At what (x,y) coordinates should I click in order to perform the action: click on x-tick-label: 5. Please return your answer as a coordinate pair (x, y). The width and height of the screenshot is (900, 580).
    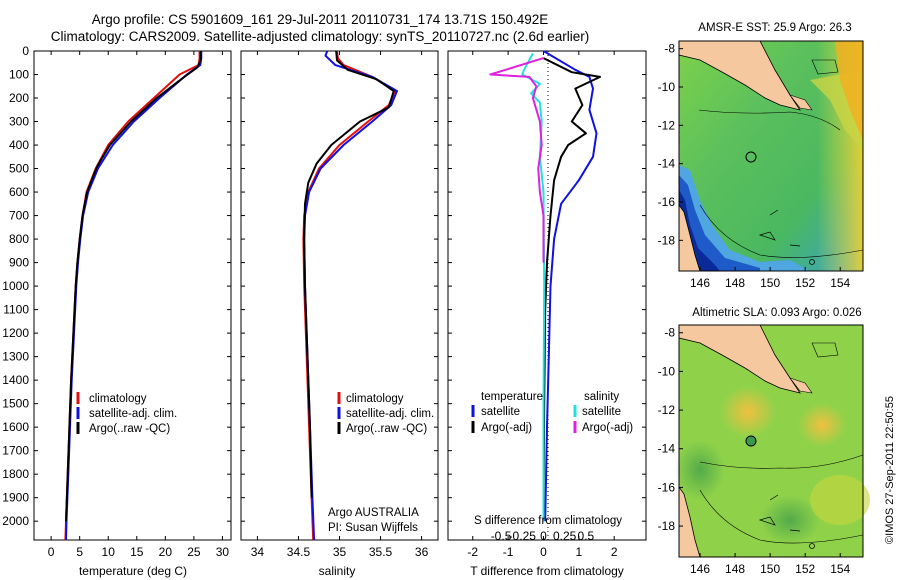
    Looking at the image, I should click on (79, 552).